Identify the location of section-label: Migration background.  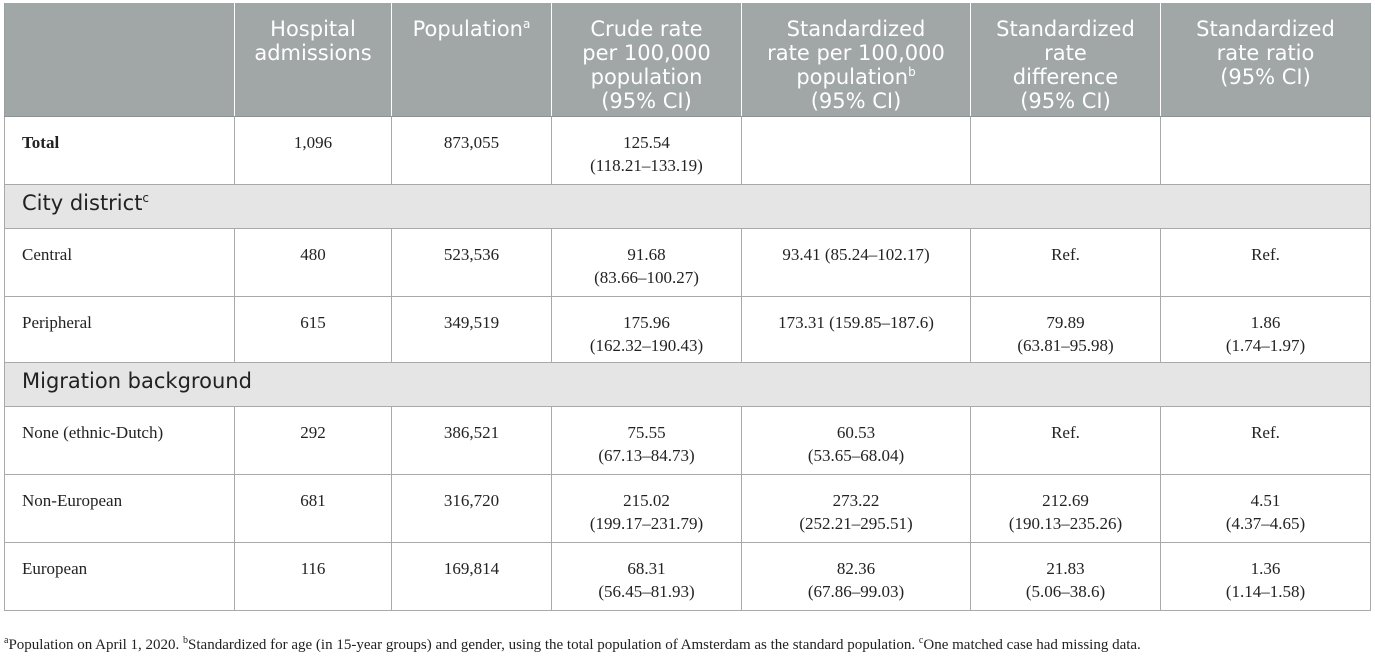
(687, 384).